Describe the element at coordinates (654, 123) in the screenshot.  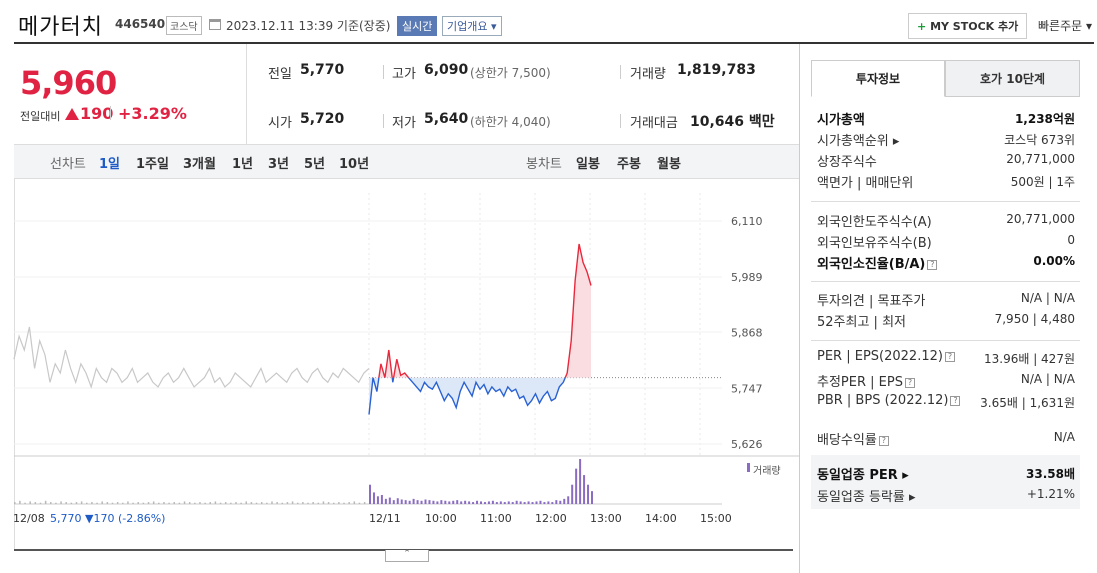
I see `amount-label: 거래대금` at that location.